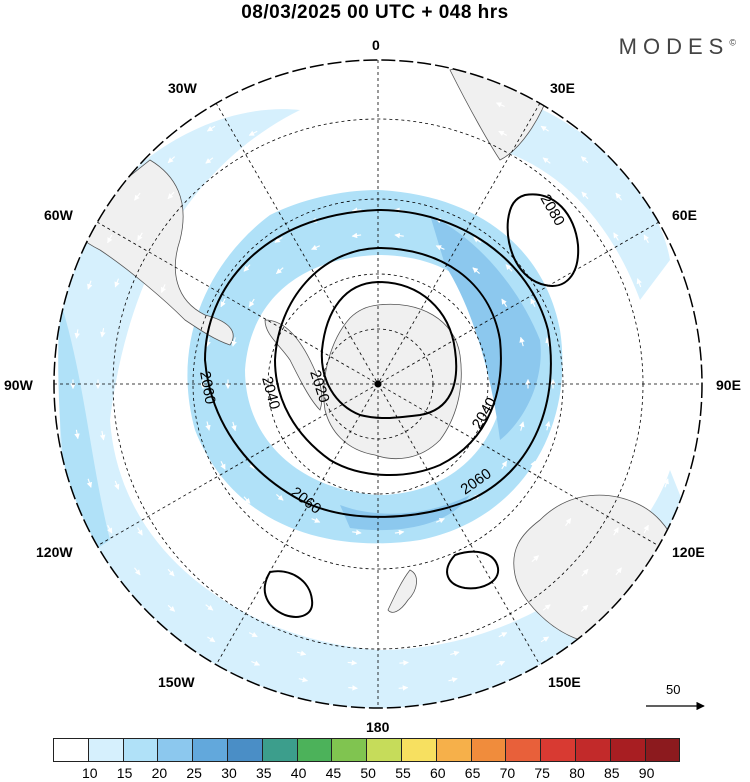  I want to click on colorbar-tick-label: 20, so click(159, 773).